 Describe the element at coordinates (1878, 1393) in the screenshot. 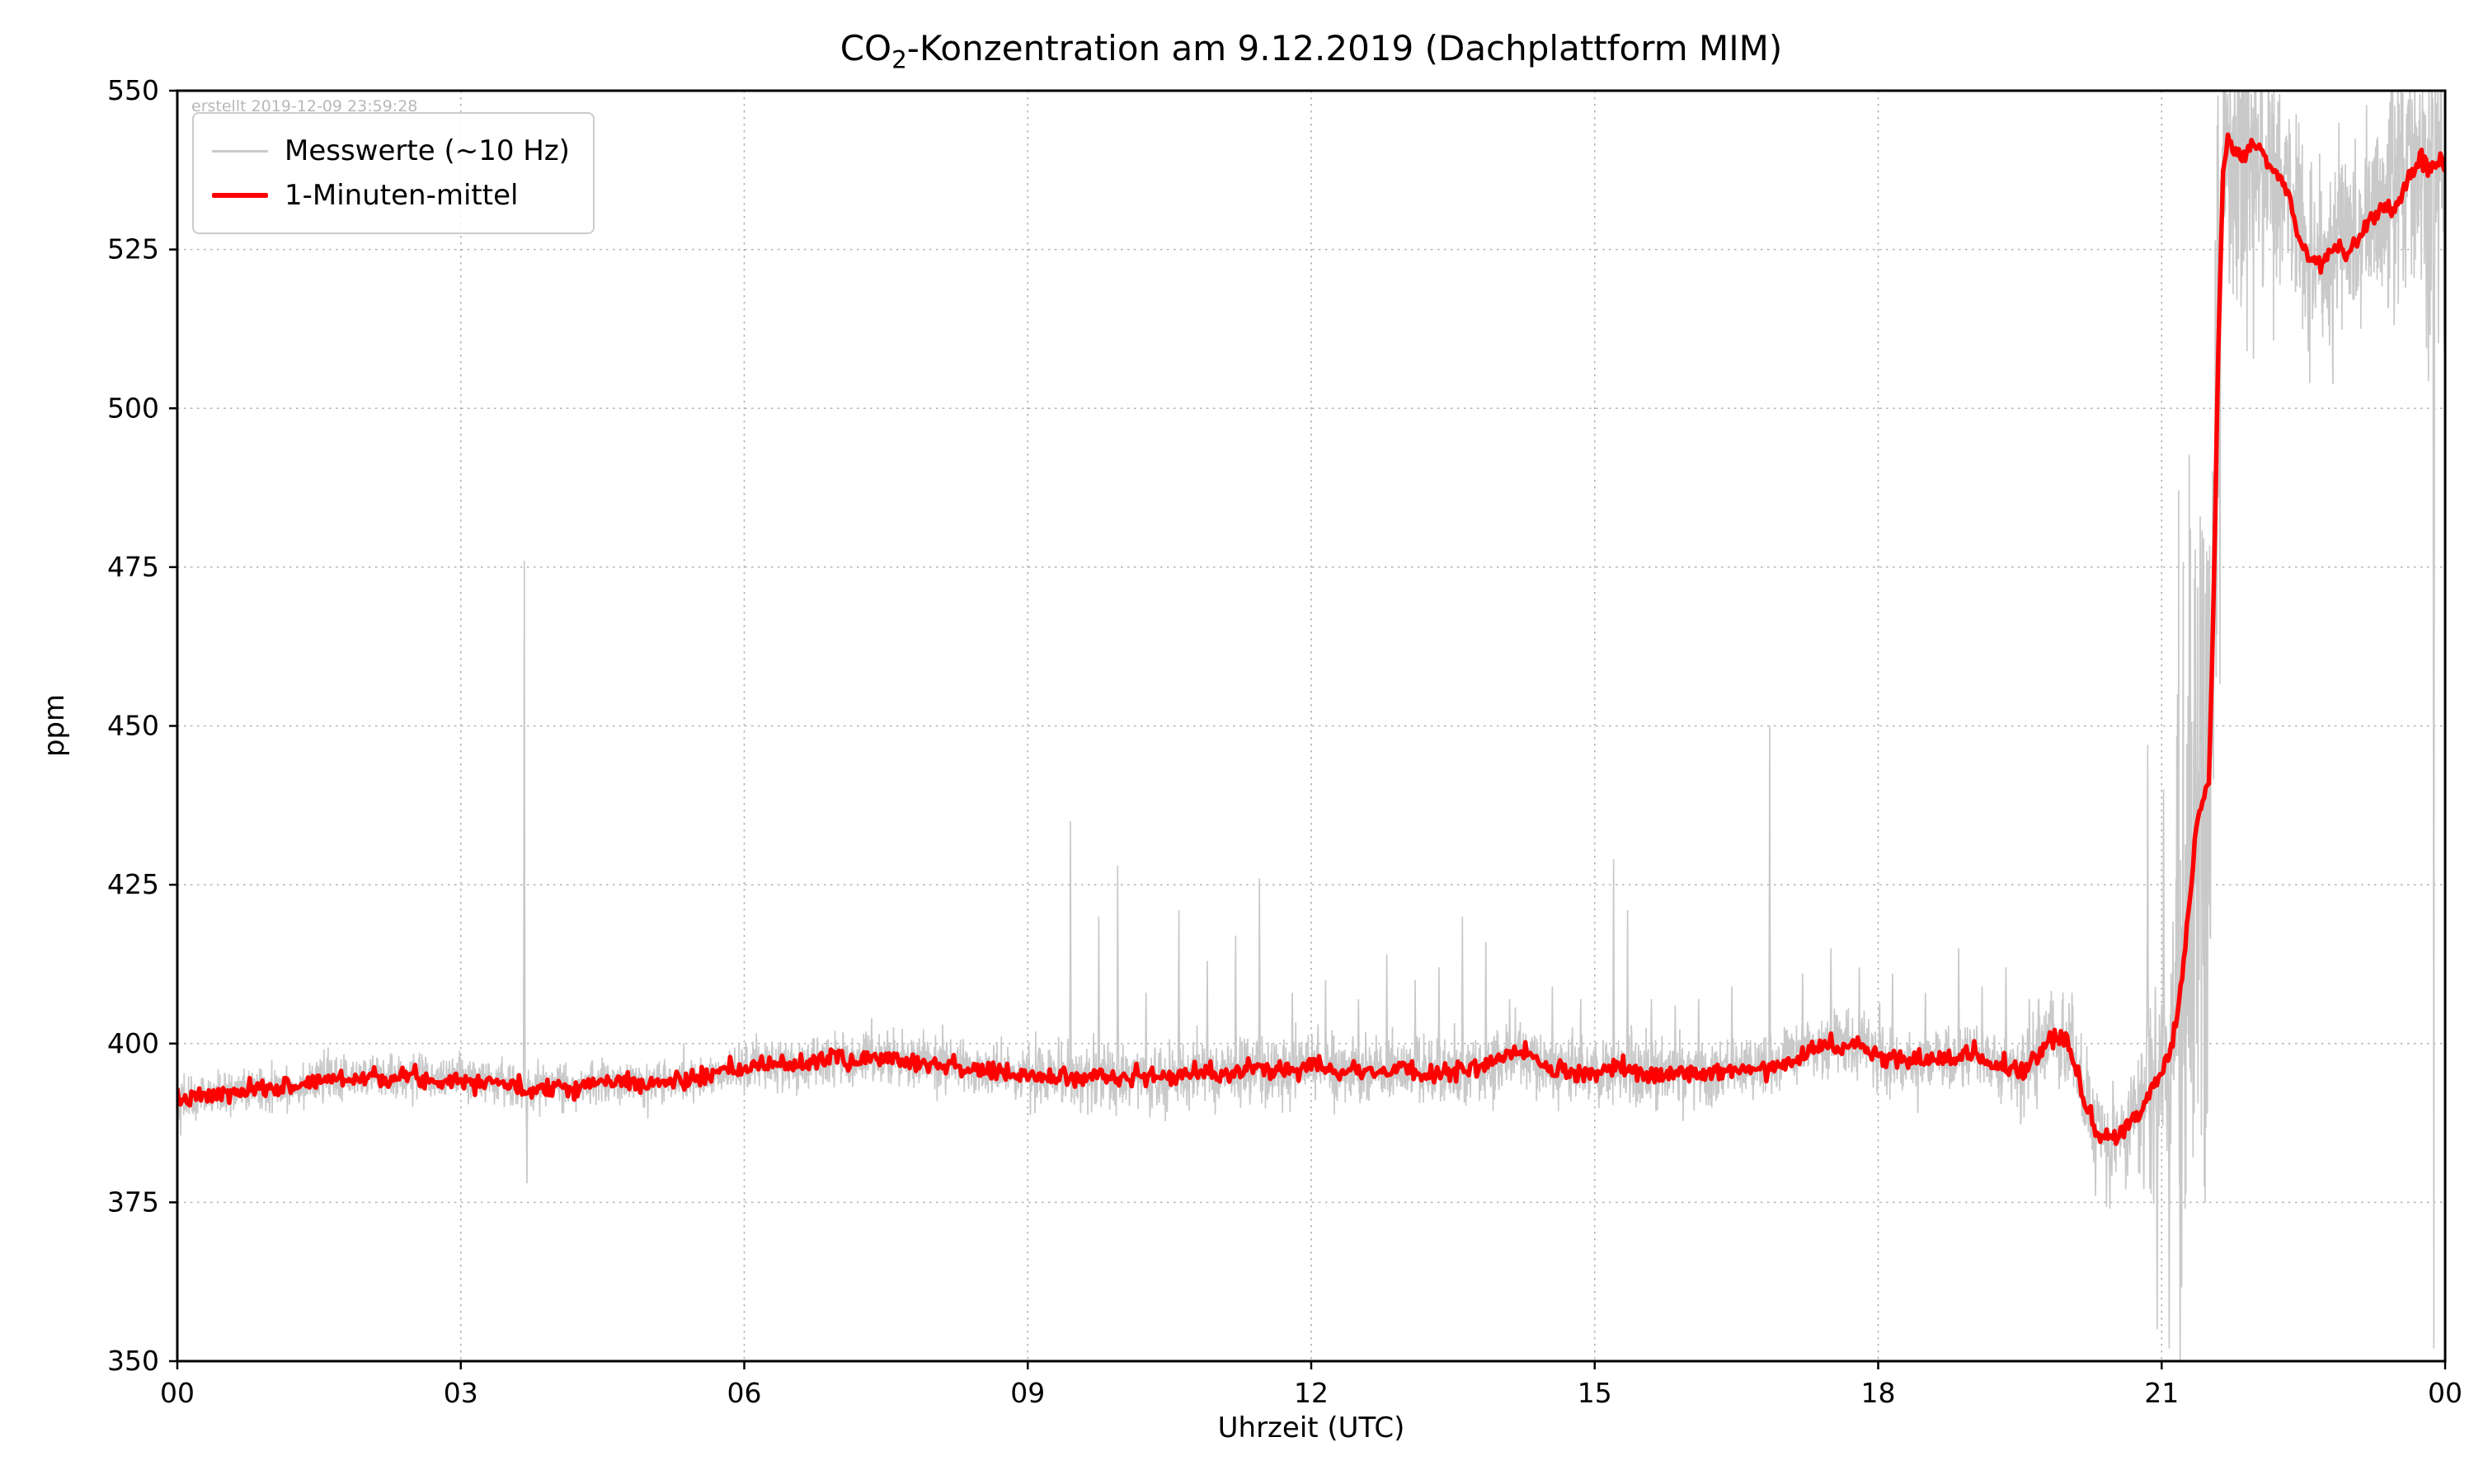

I see `svg-text: 18` at that location.